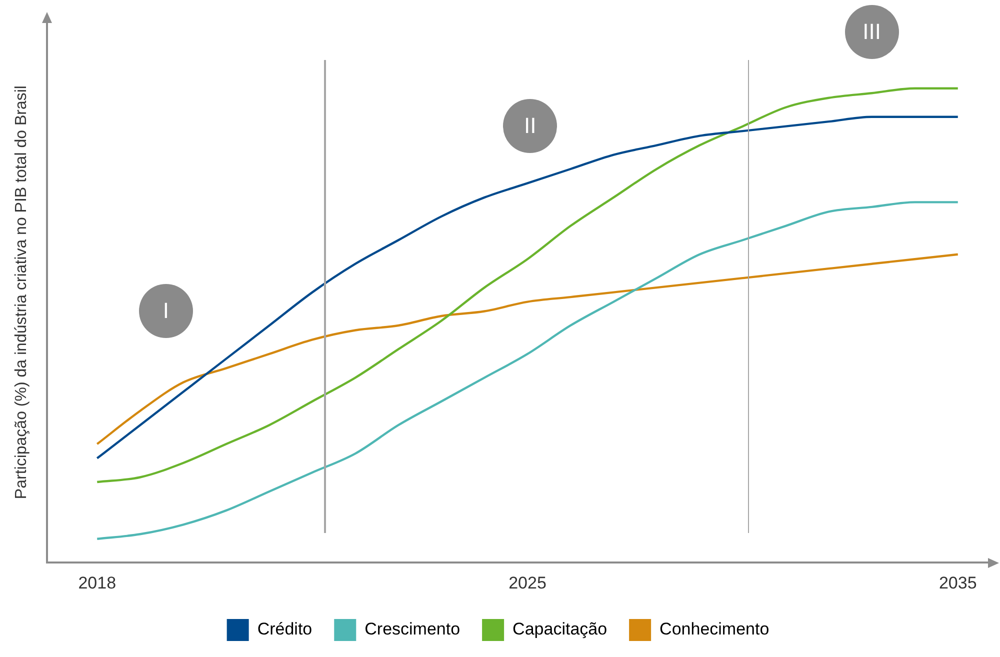 The image size is (1000, 657). Describe the element at coordinates (957, 582) in the screenshot. I see `x-tick-label: 2035` at that location.